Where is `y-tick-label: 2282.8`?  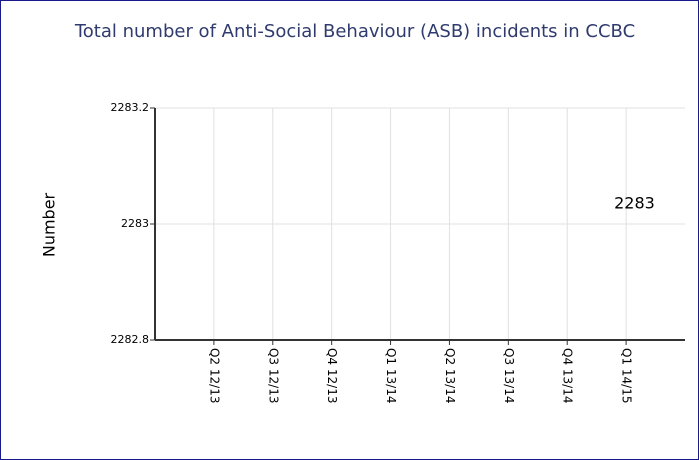
y-tick-label: 2282.8 is located at coordinates (130, 339).